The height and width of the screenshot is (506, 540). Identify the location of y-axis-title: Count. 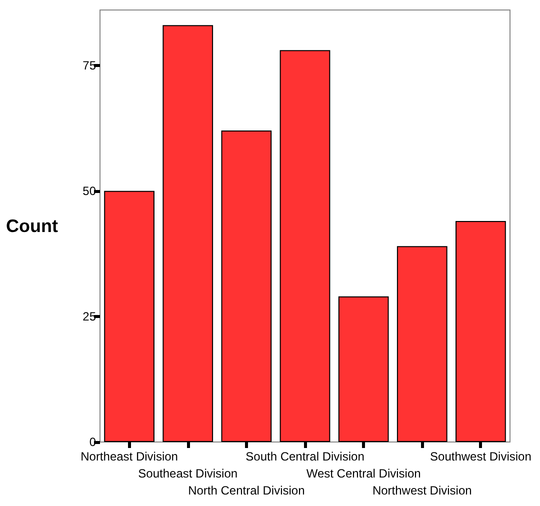
(32, 226).